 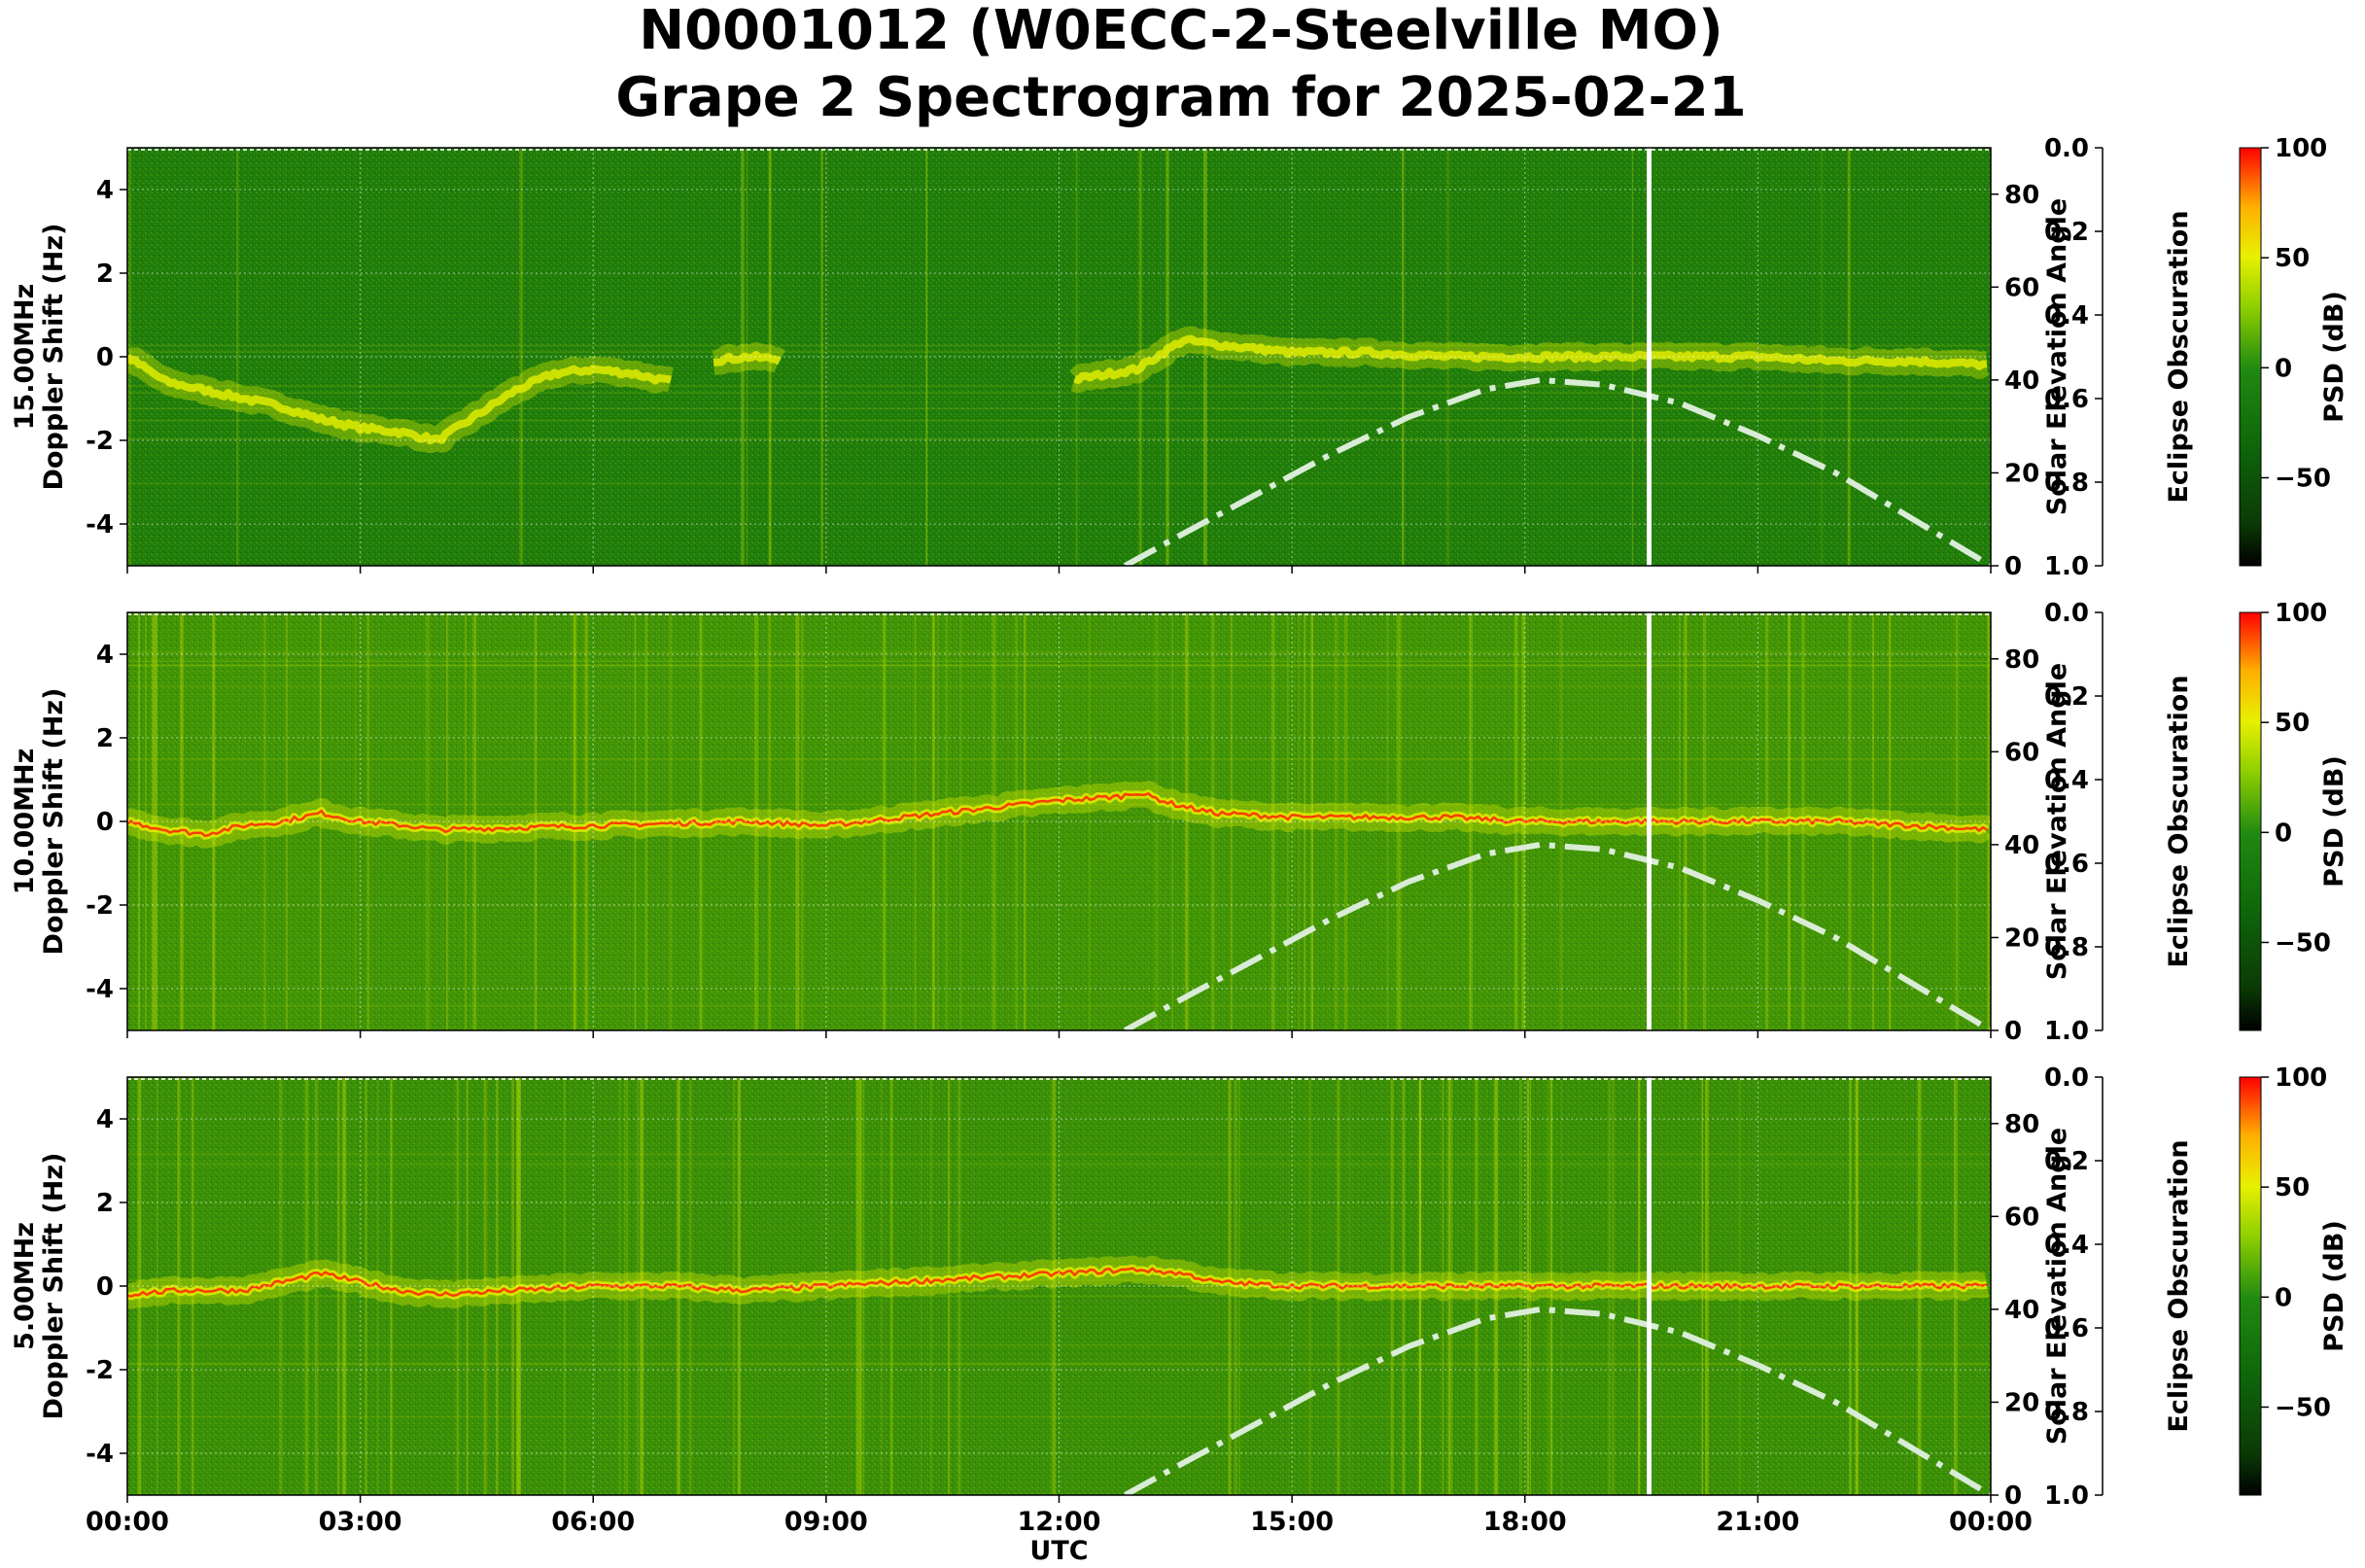 I want to click on doppler-core, so click(x=1057, y=815).